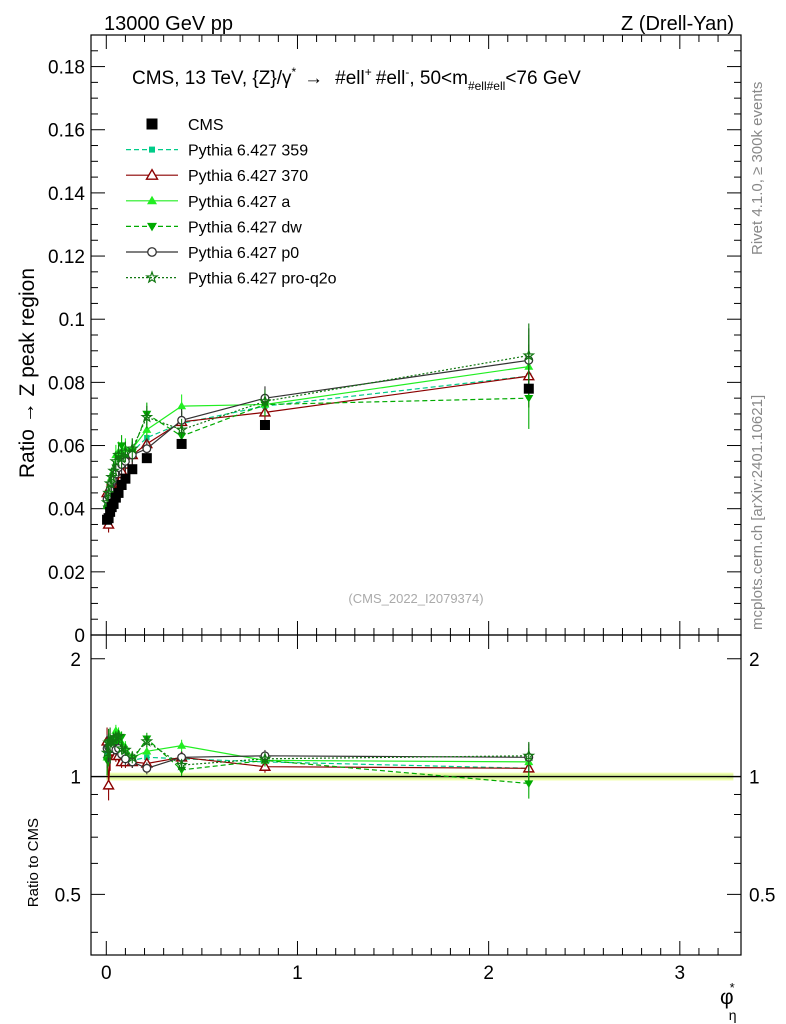 Image resolution: width=786 pixels, height=1024 pixels. Describe the element at coordinates (72, 320) in the screenshot. I see `y-tick-label: 0.1` at that location.